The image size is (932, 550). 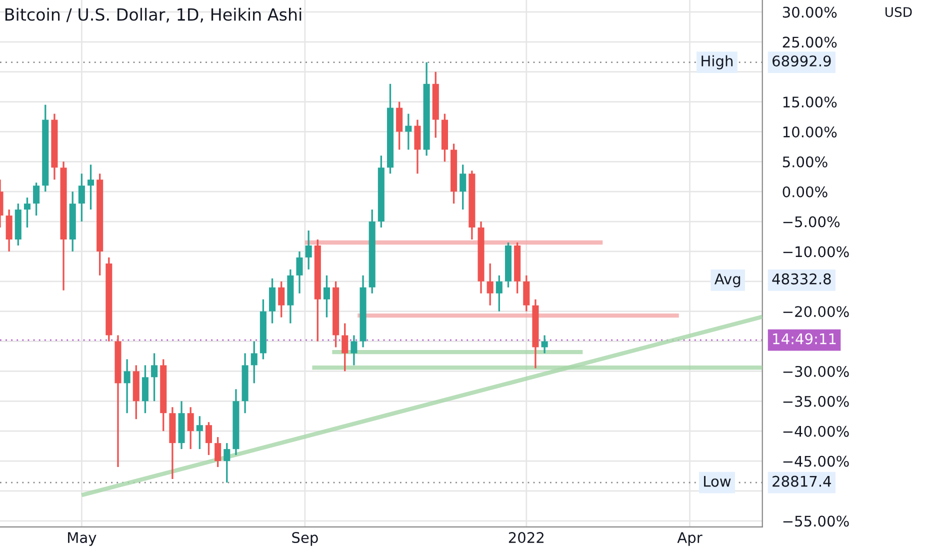 What do you see at coordinates (805, 162) in the screenshot?
I see `y-tick-label: 5.00%` at bounding box center [805, 162].